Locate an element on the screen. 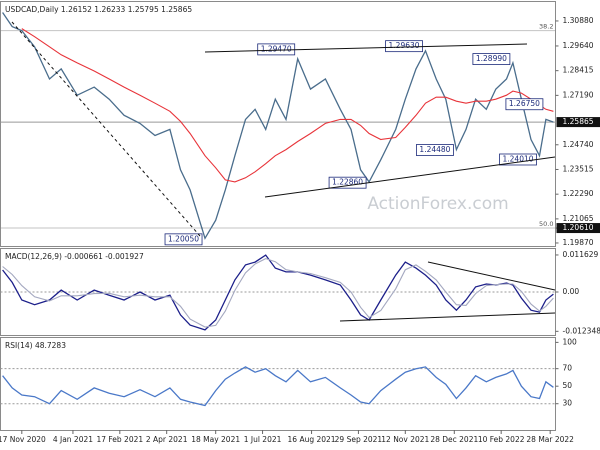  panel-title: RSI(14) 48.7283 is located at coordinates (35, 345).